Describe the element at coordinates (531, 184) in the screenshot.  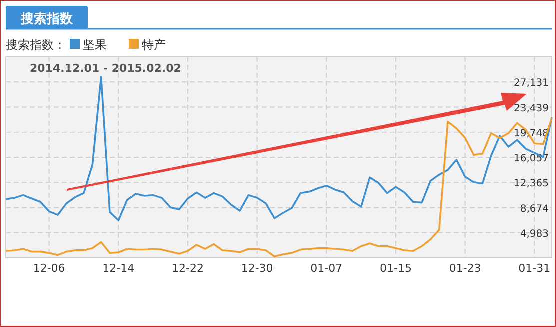
I see `y-tick-label: 12,365` at that location.